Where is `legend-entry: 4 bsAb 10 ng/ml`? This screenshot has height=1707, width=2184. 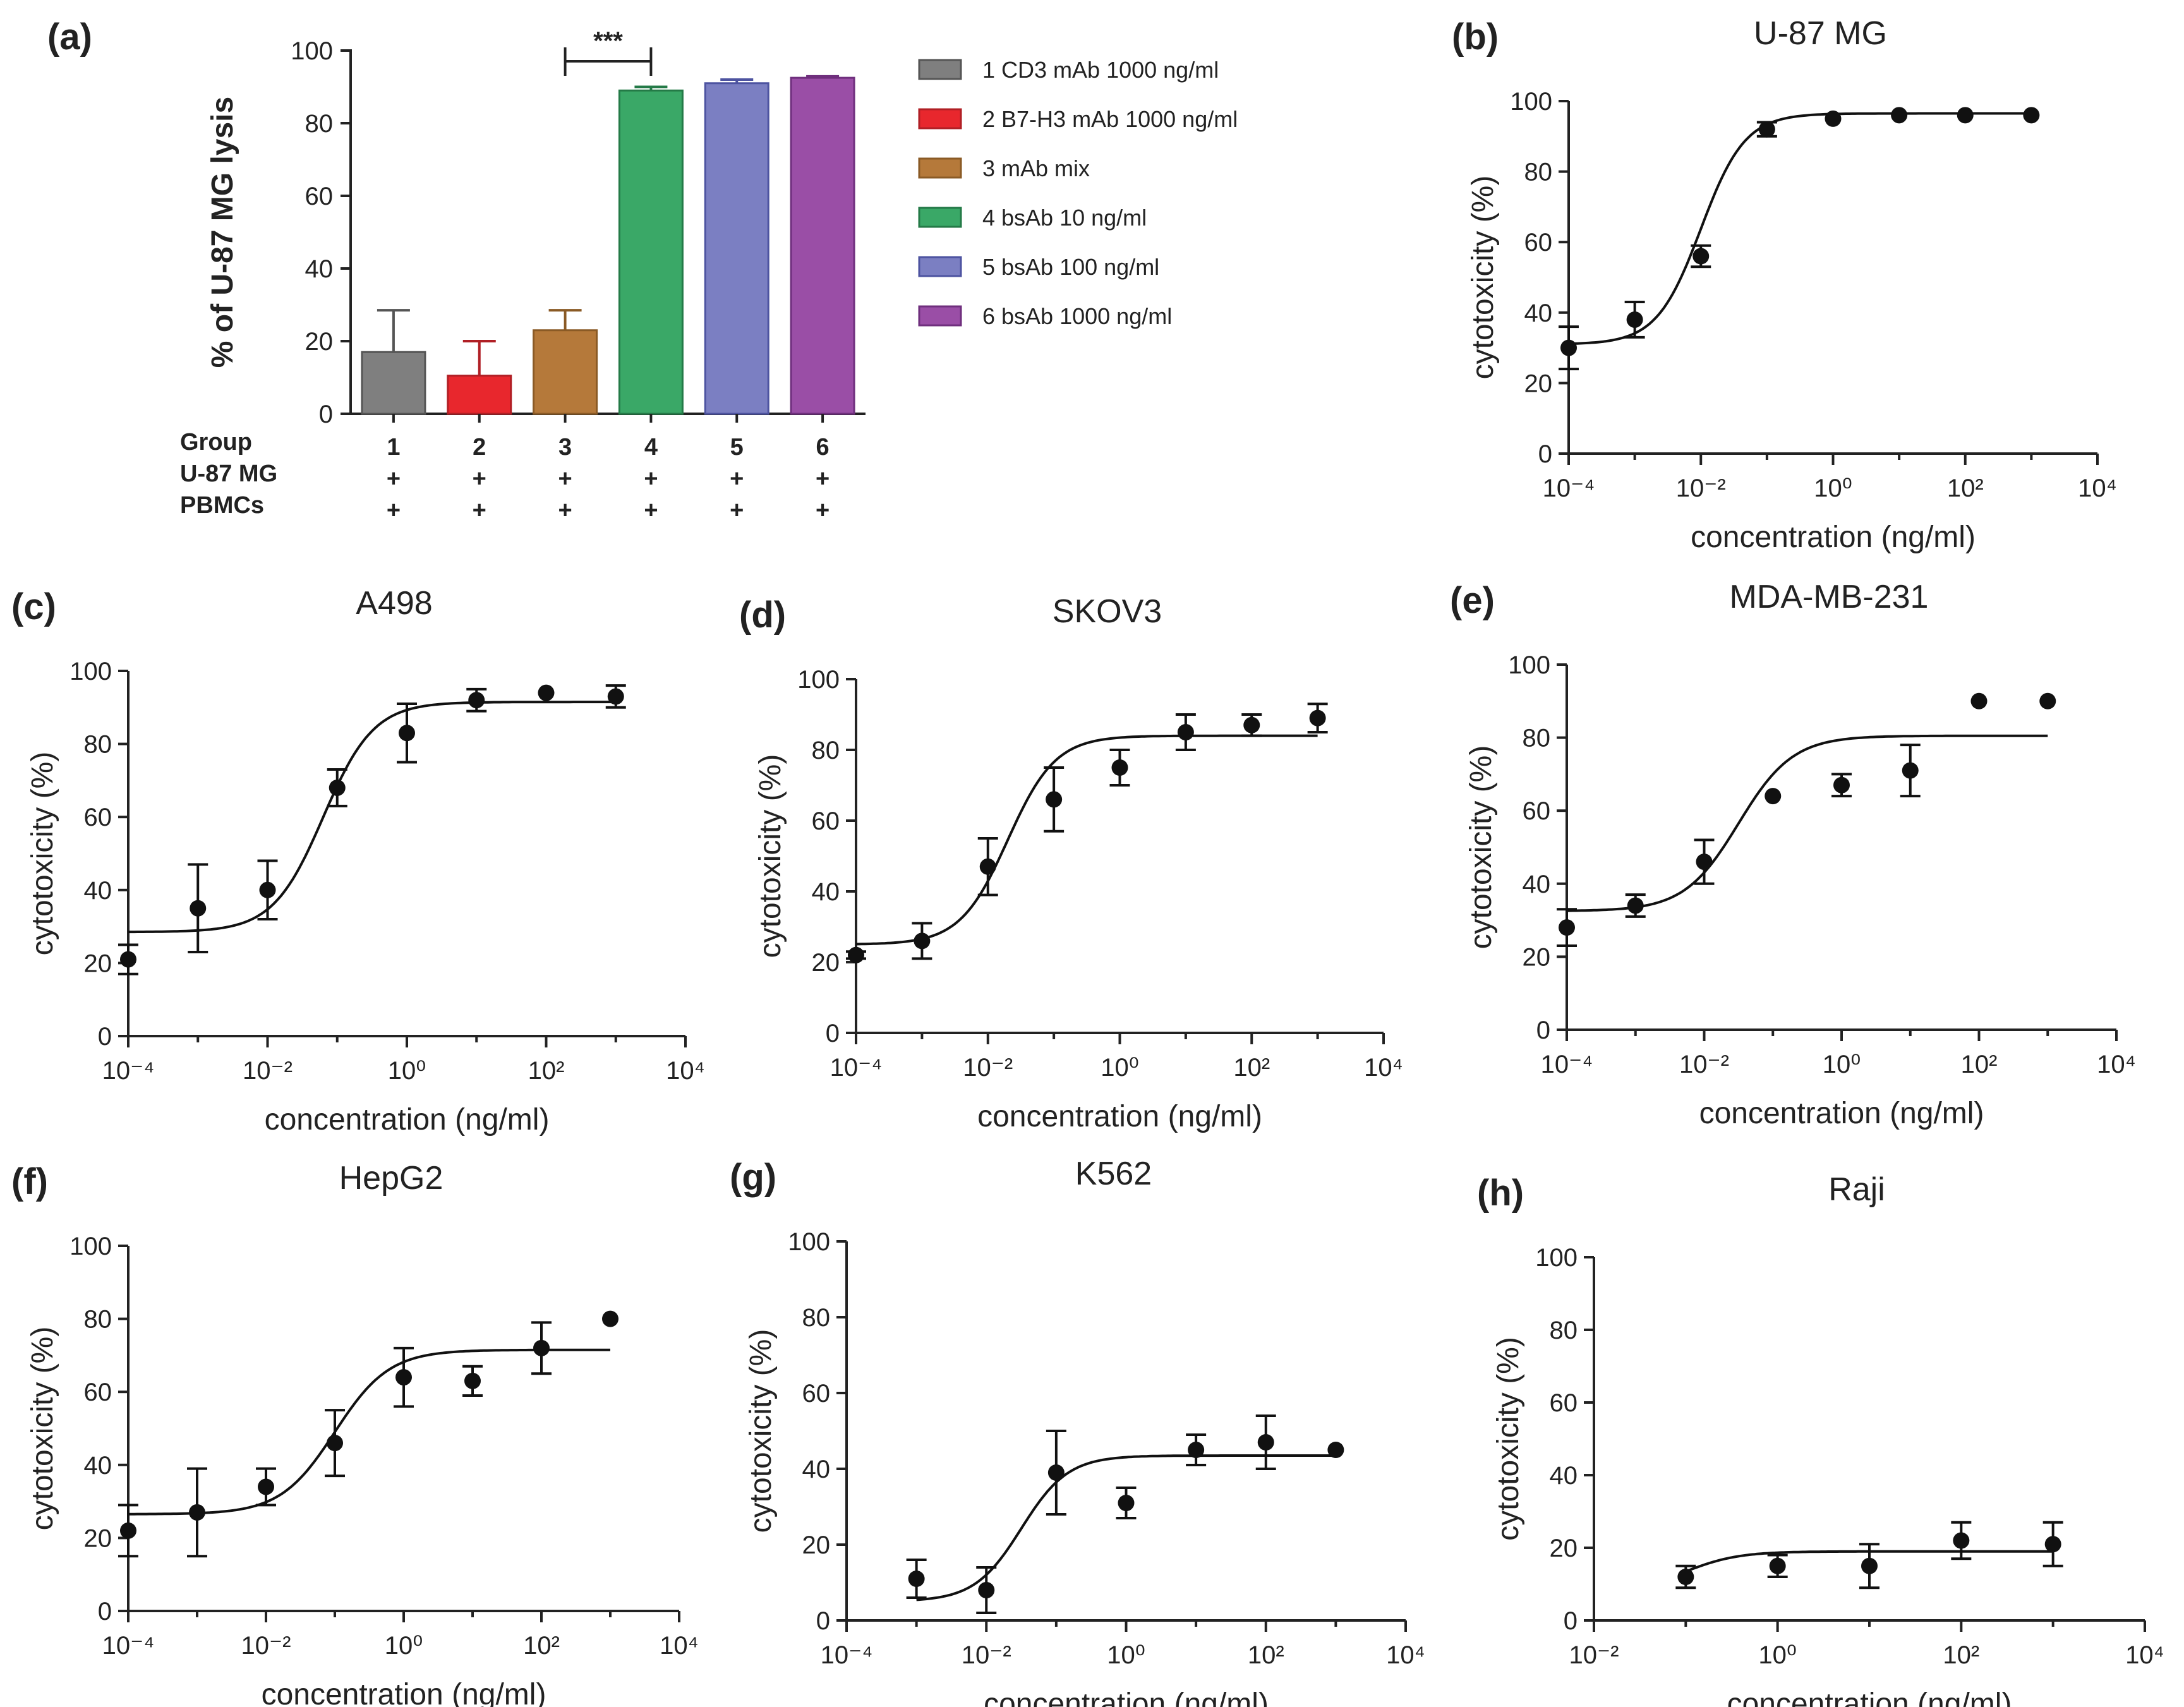 legend-entry: 4 bsAb 10 ng/ml is located at coordinates (1064, 218).